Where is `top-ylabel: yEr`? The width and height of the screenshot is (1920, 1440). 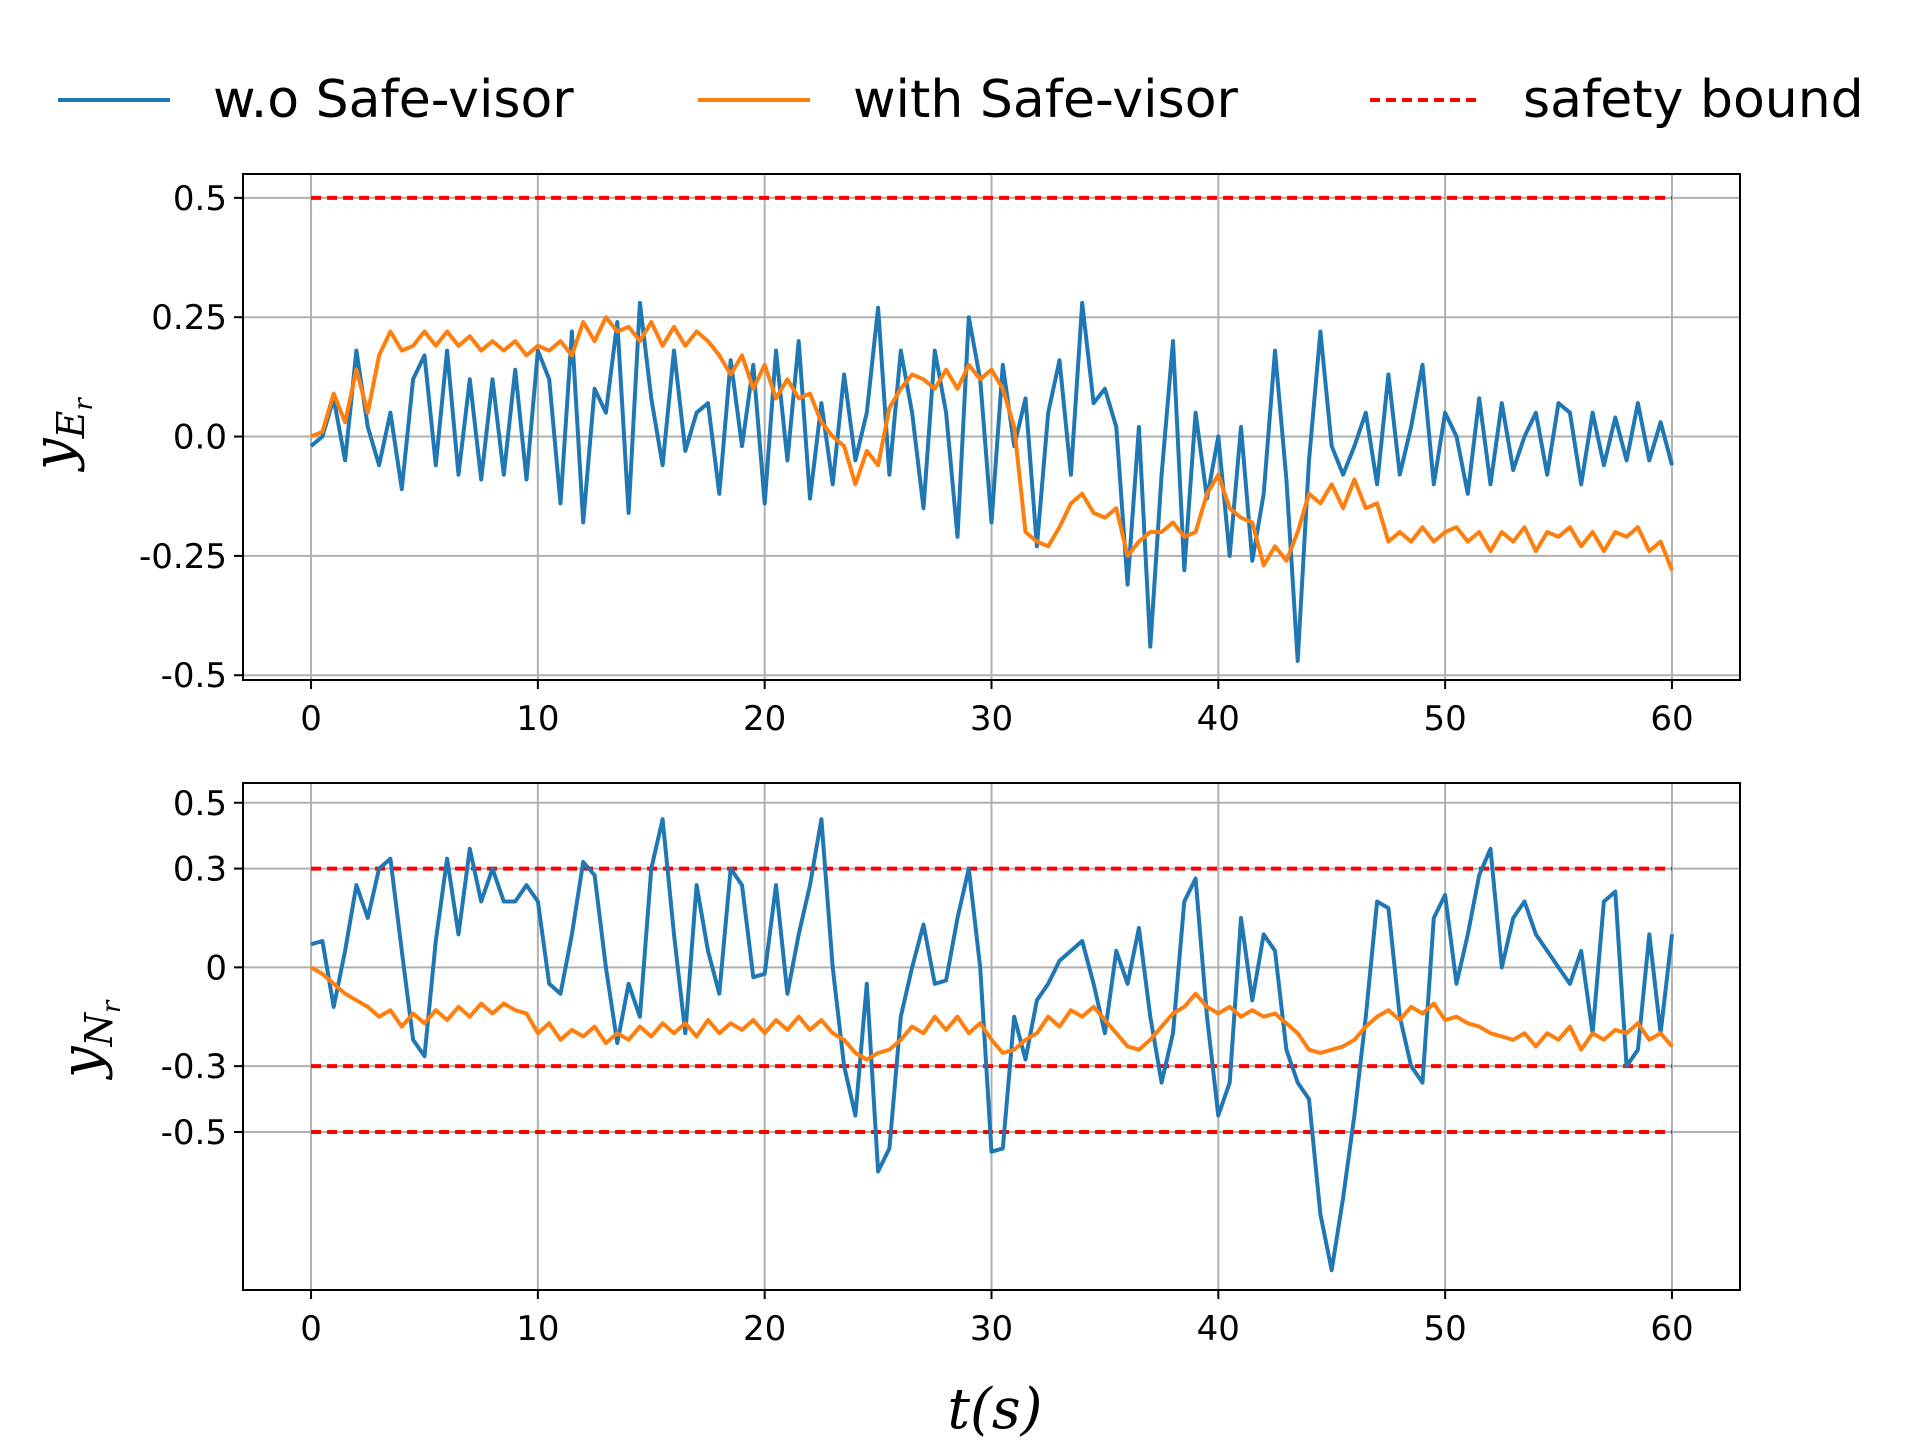
top-ylabel: yEr is located at coordinates (60, 435).